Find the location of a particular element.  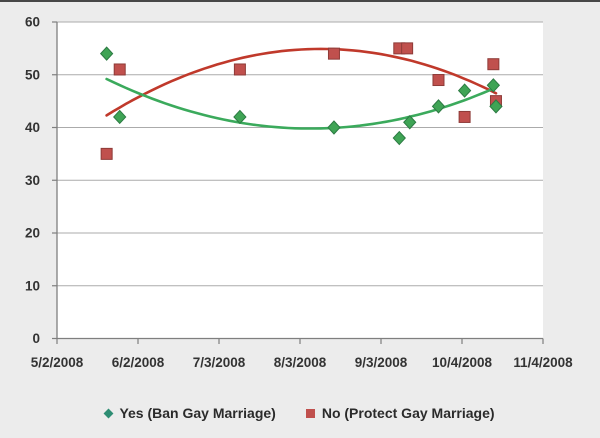

legend-label-yes: Yes (Ban Gay Marriage) is located at coordinates (197, 413).